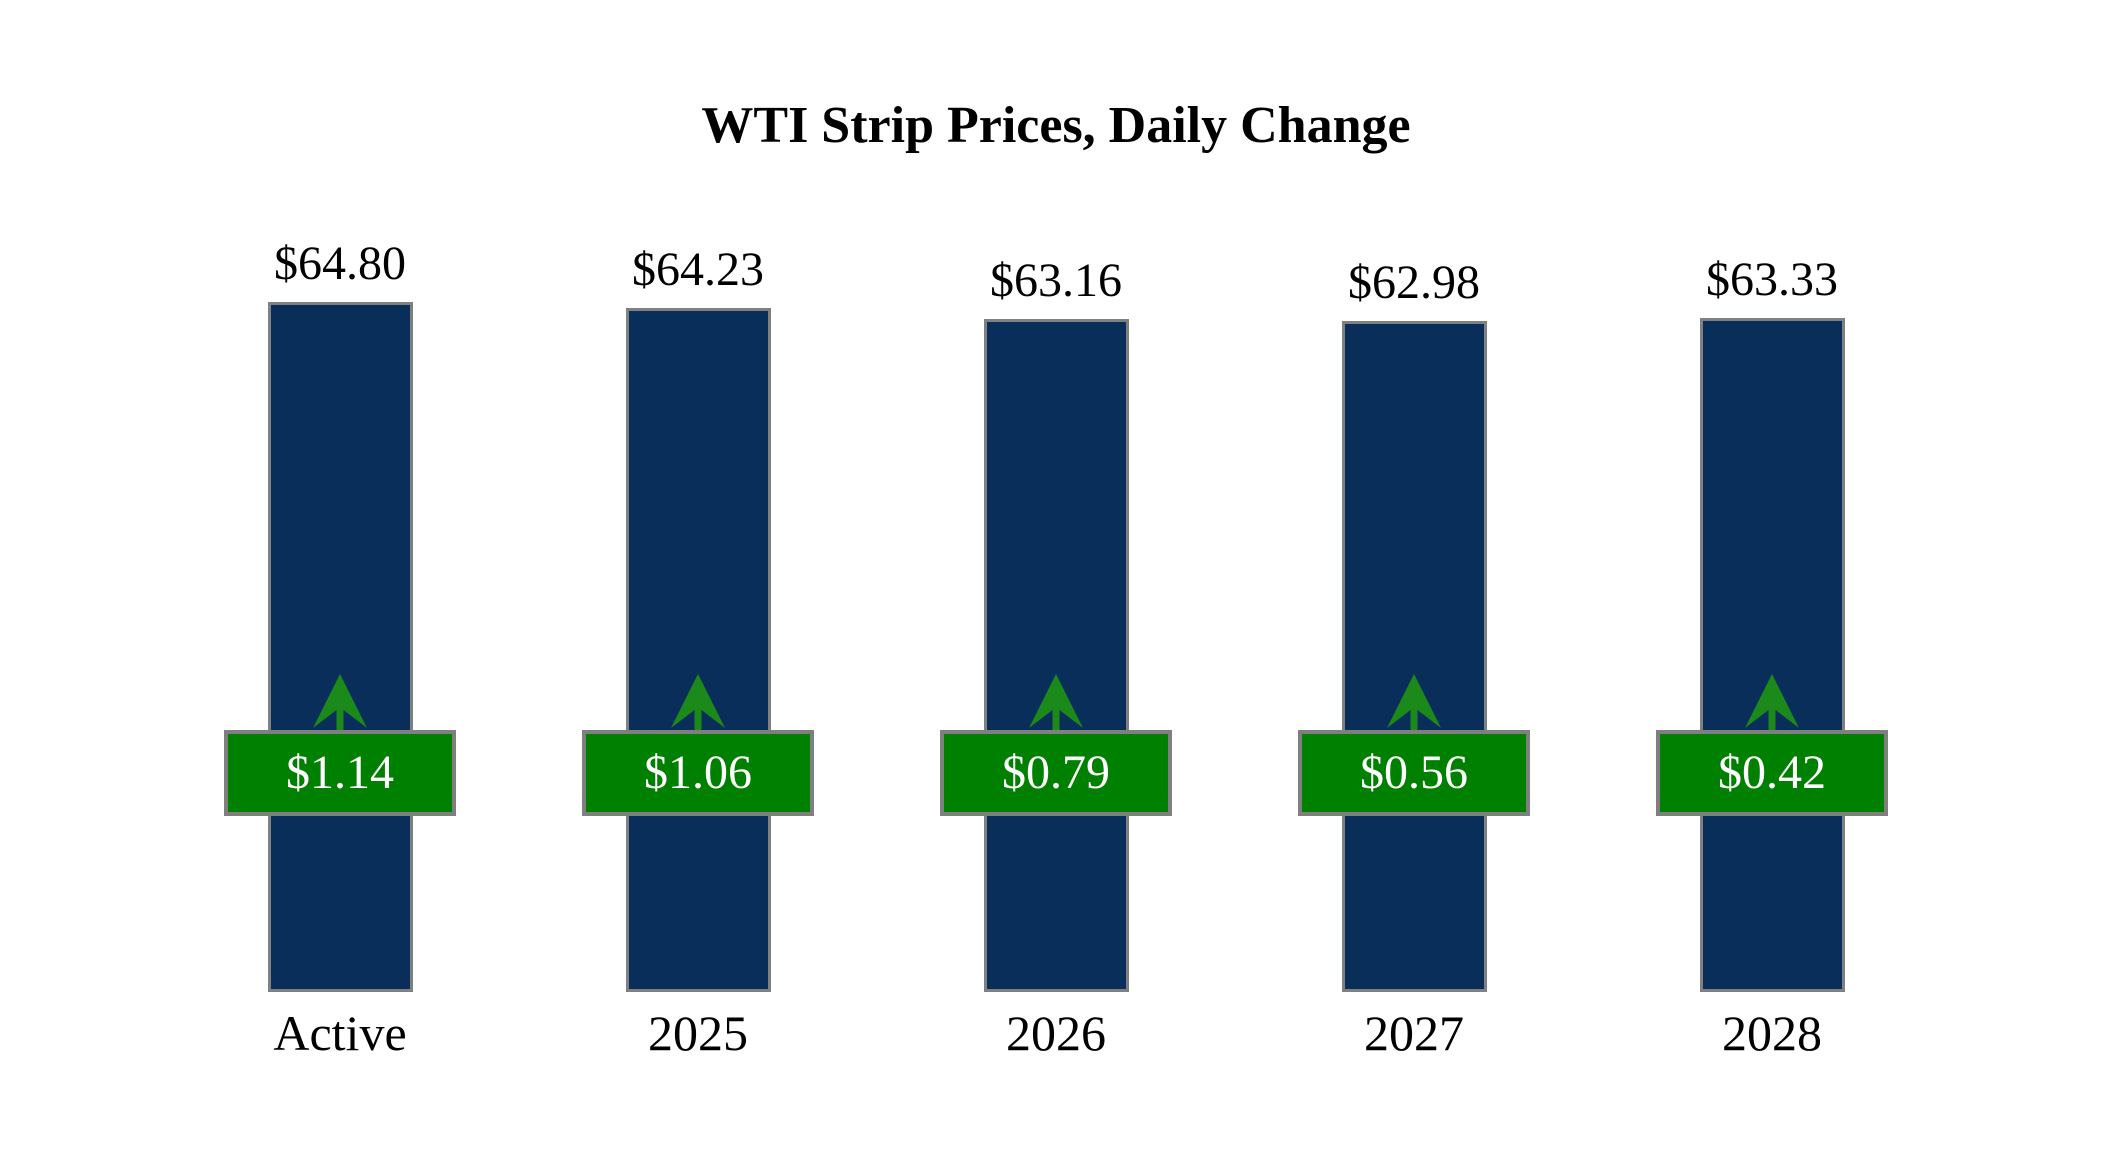  I want to click on category-label: 2026, so click(1056, 1033).